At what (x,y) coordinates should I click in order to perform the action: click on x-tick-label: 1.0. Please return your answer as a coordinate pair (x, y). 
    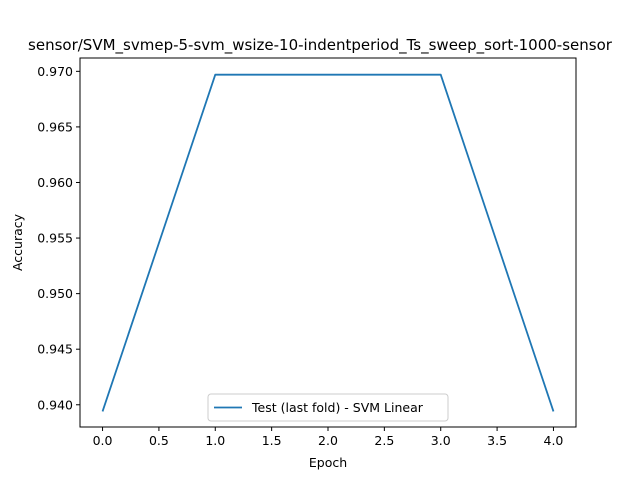
    Looking at the image, I should click on (215, 440).